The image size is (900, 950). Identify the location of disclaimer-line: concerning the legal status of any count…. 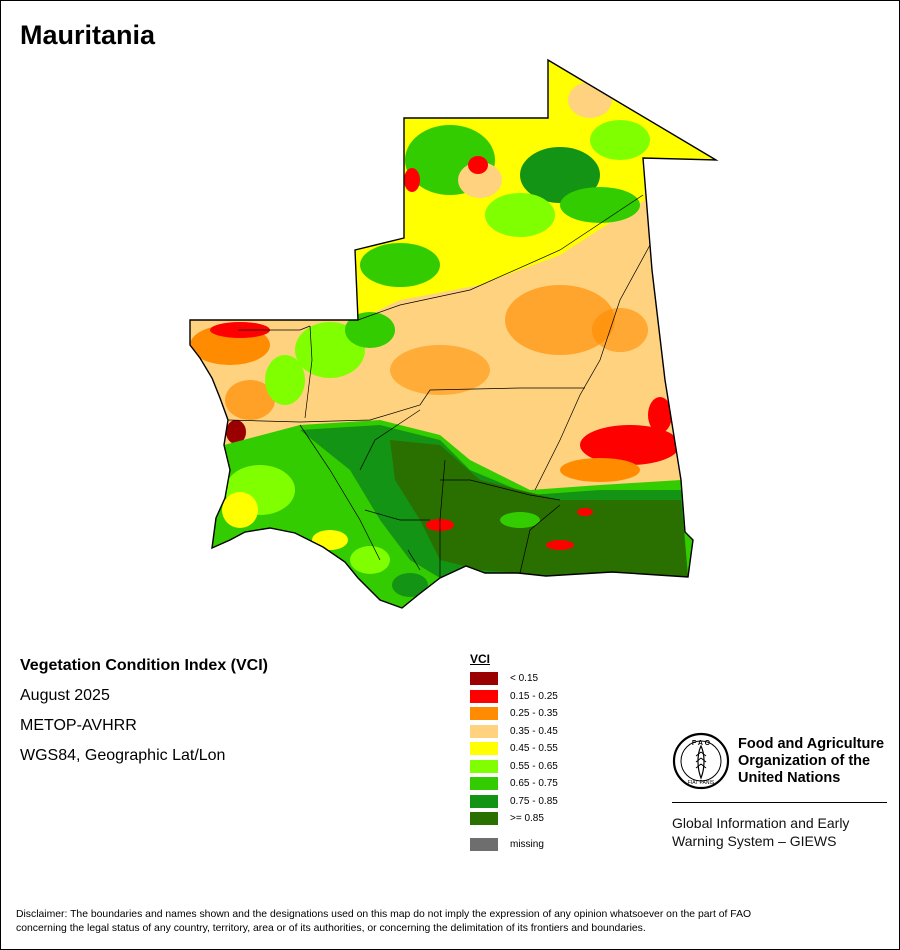
(331, 928).